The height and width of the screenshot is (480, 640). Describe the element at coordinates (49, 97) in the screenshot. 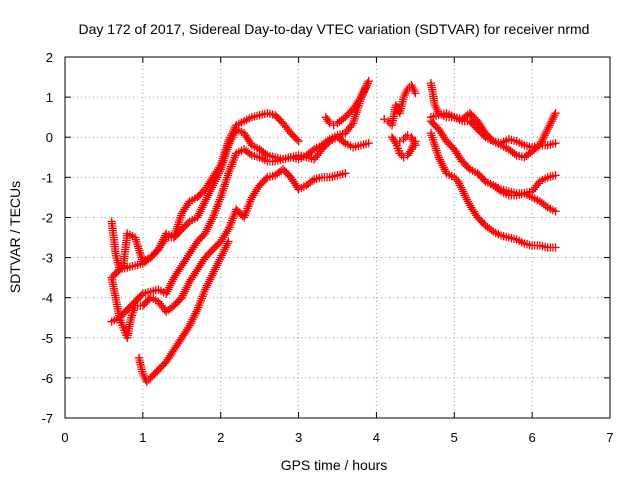

I see `y-tick-label: 1` at that location.